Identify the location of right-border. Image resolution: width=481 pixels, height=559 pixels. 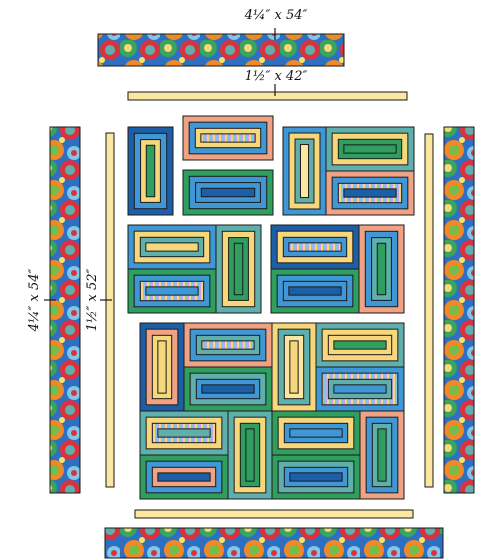
(459, 310).